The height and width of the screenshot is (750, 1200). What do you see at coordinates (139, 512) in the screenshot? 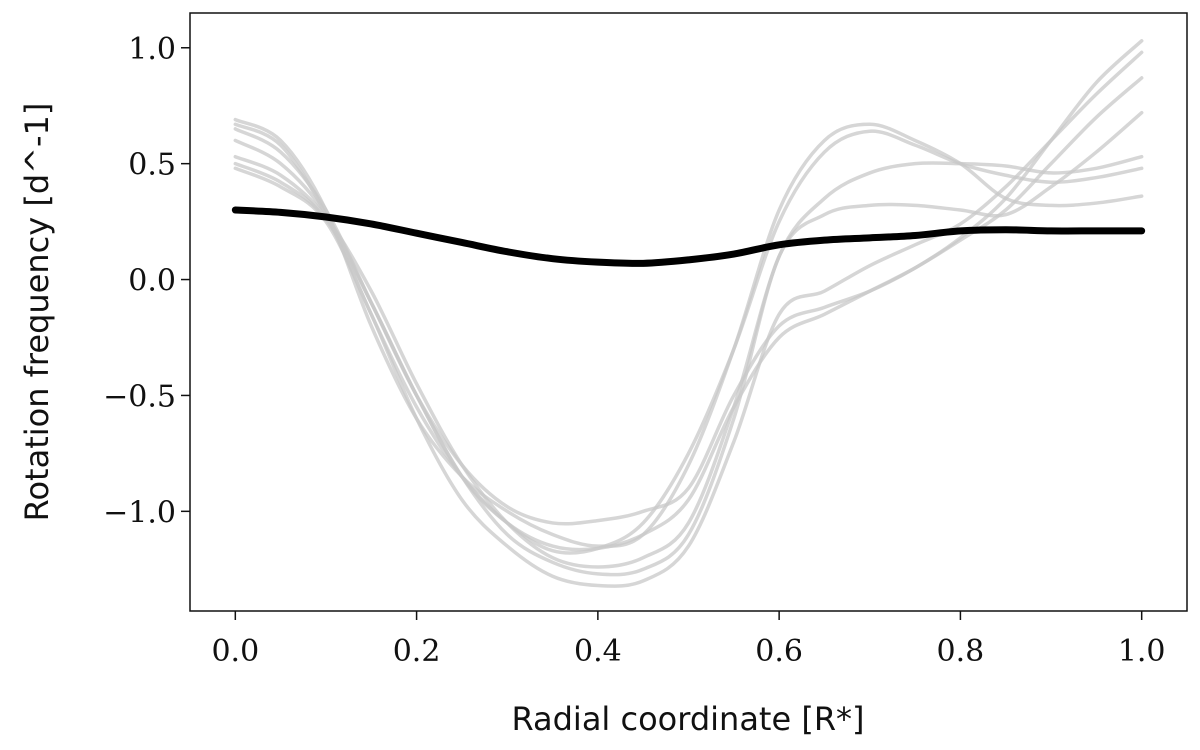
I see `y-tick-label: −1.0` at bounding box center [139, 512].